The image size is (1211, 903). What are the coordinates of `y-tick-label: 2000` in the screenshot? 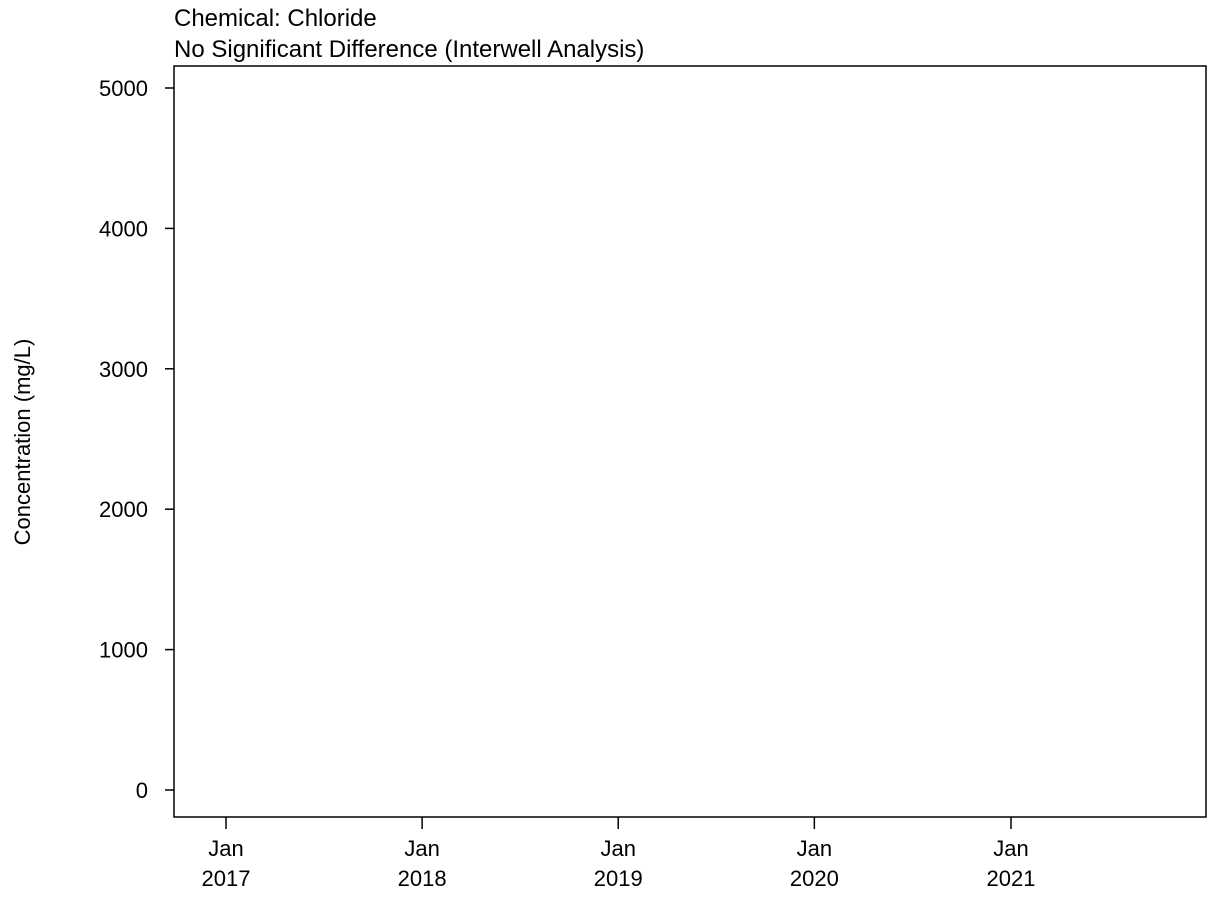 It's located at (123, 509).